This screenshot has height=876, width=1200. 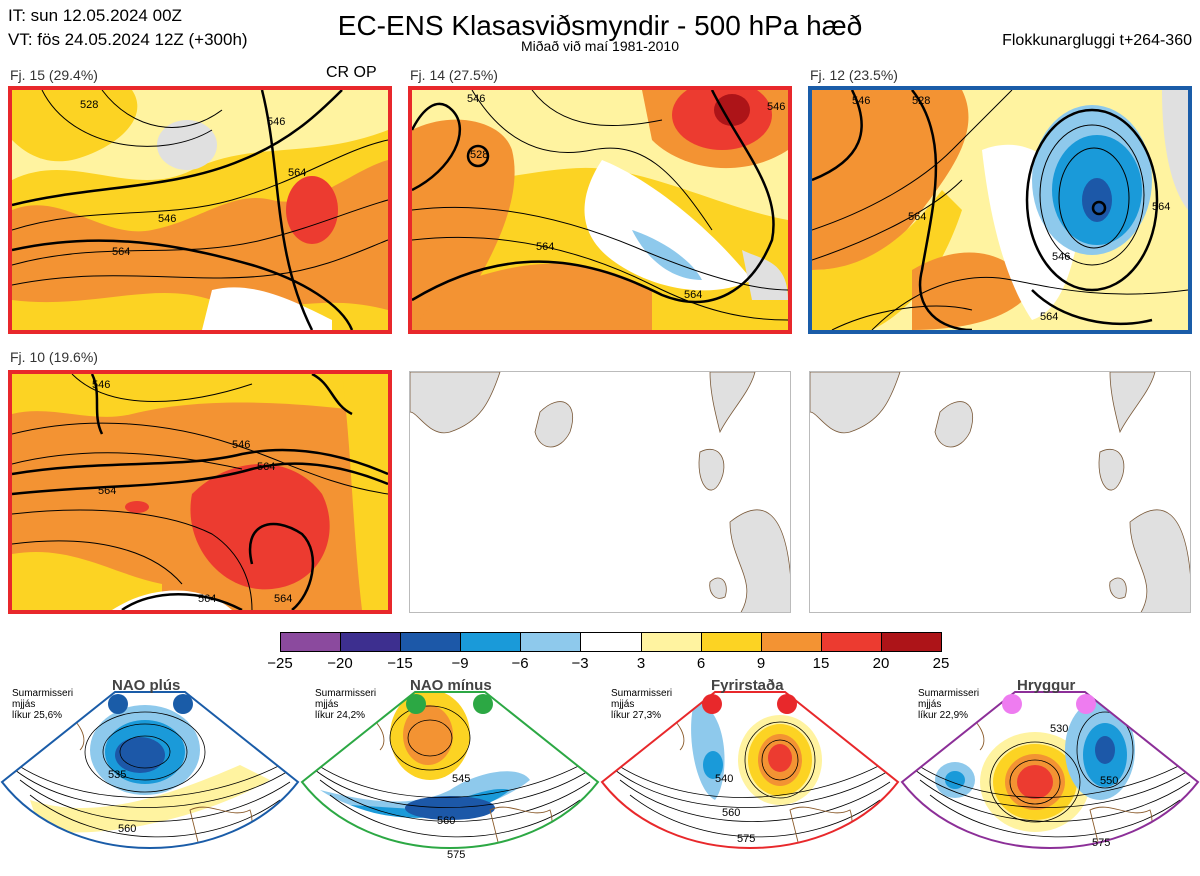 What do you see at coordinates (642, 704) in the screenshot?
I see `regime-note-blocking: Sumarmisseri mjjás líkur 27,3%` at bounding box center [642, 704].